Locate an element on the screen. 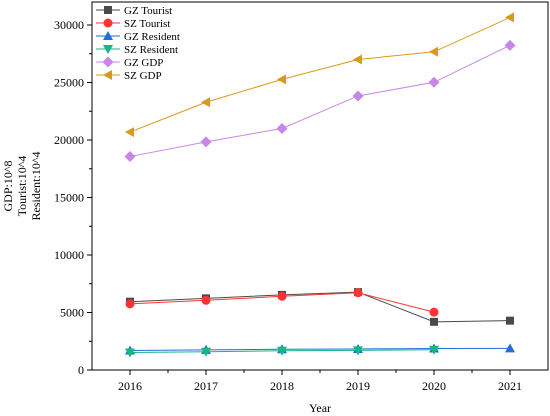 The width and height of the screenshot is (550, 416). legend-item: GZ Resident is located at coordinates (138, 37).